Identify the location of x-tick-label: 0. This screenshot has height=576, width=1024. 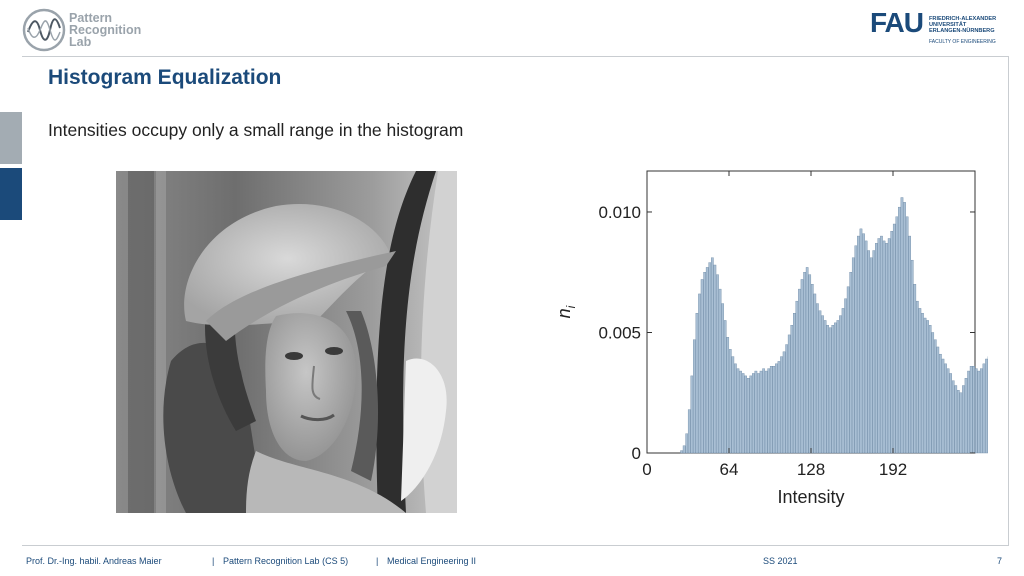
(646, 469).